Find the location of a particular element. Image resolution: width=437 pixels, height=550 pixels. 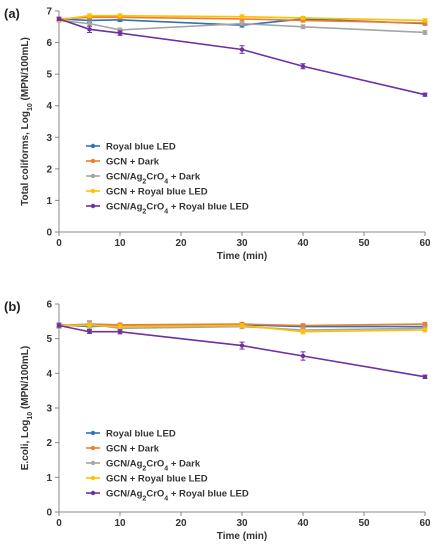

panel-label: (b) is located at coordinates (12, 306).